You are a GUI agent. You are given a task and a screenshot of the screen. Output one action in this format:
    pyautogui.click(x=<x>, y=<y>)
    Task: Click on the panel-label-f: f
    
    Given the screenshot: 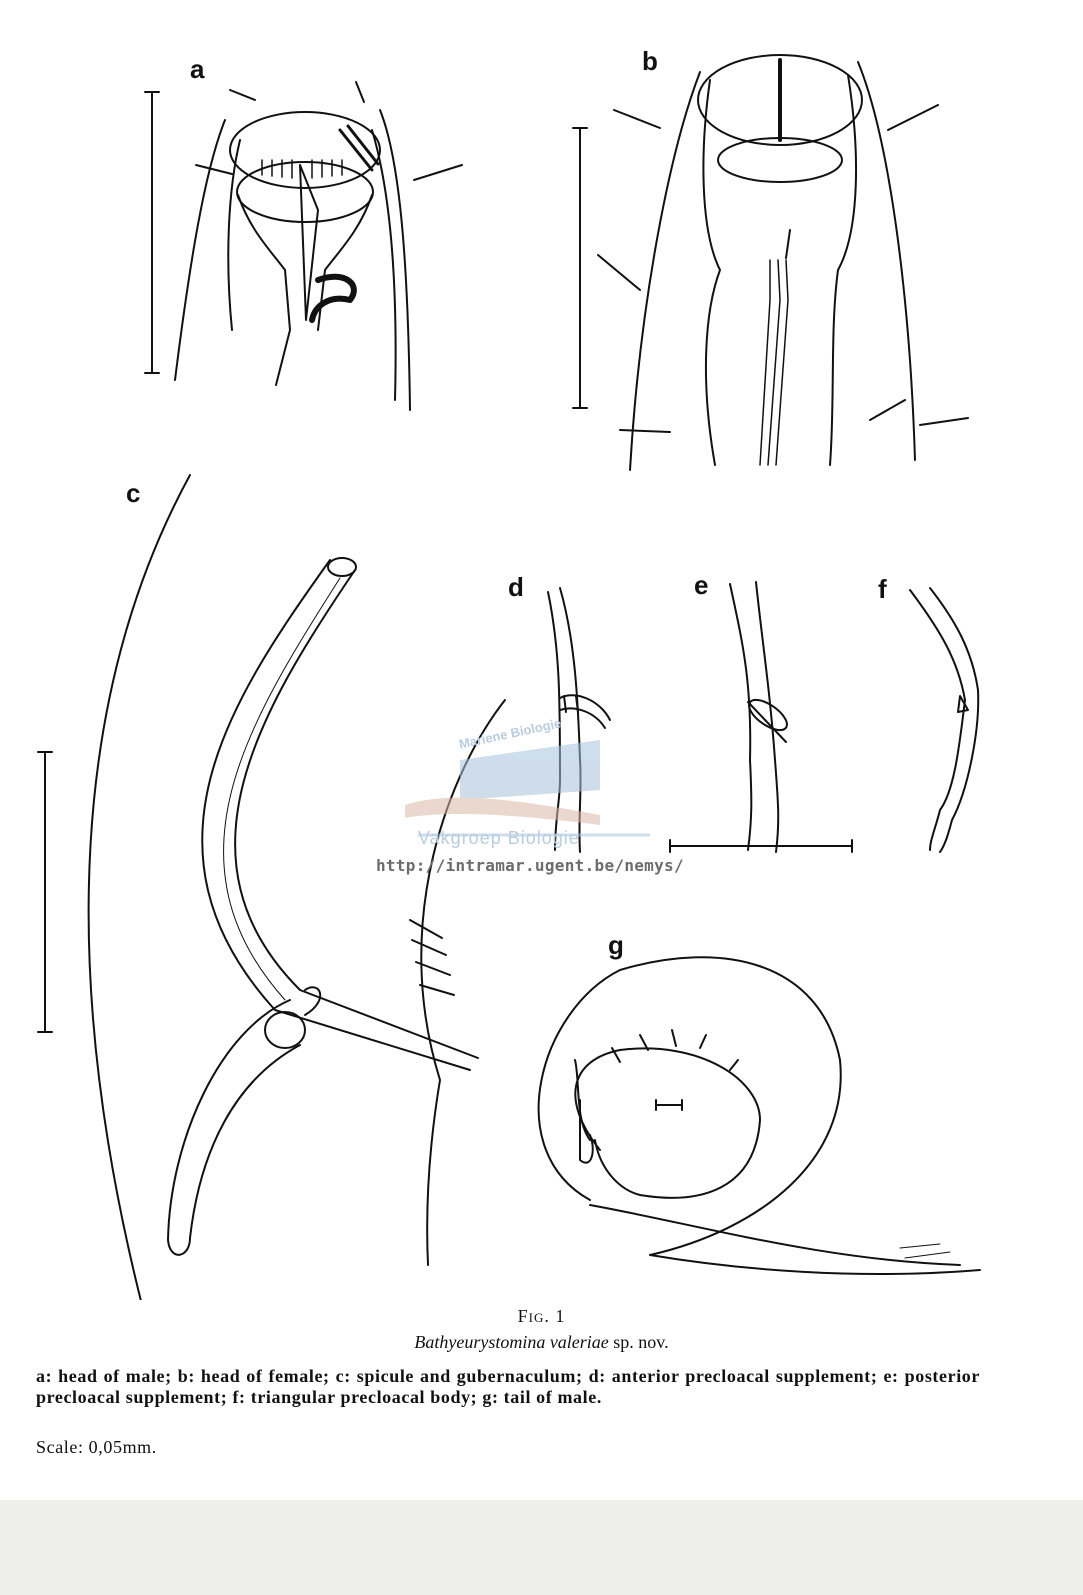 What is the action you would take?
    pyautogui.click(x=882, y=589)
    